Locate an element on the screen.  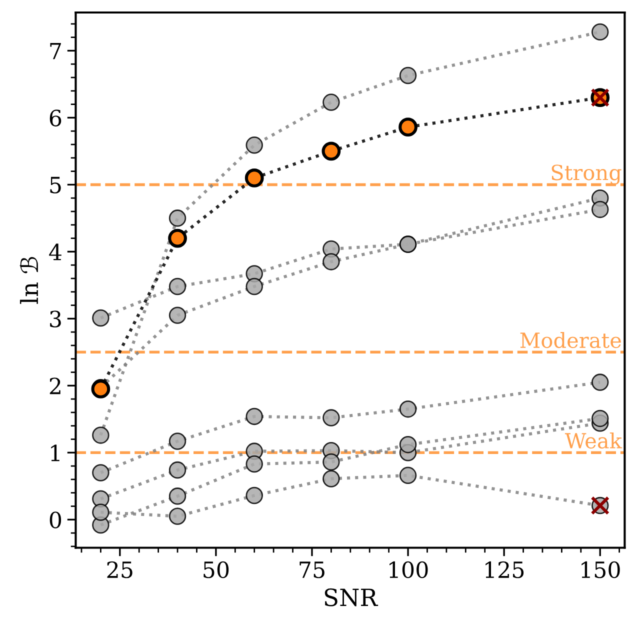
y-tick-label: 2 is located at coordinates (55, 386).